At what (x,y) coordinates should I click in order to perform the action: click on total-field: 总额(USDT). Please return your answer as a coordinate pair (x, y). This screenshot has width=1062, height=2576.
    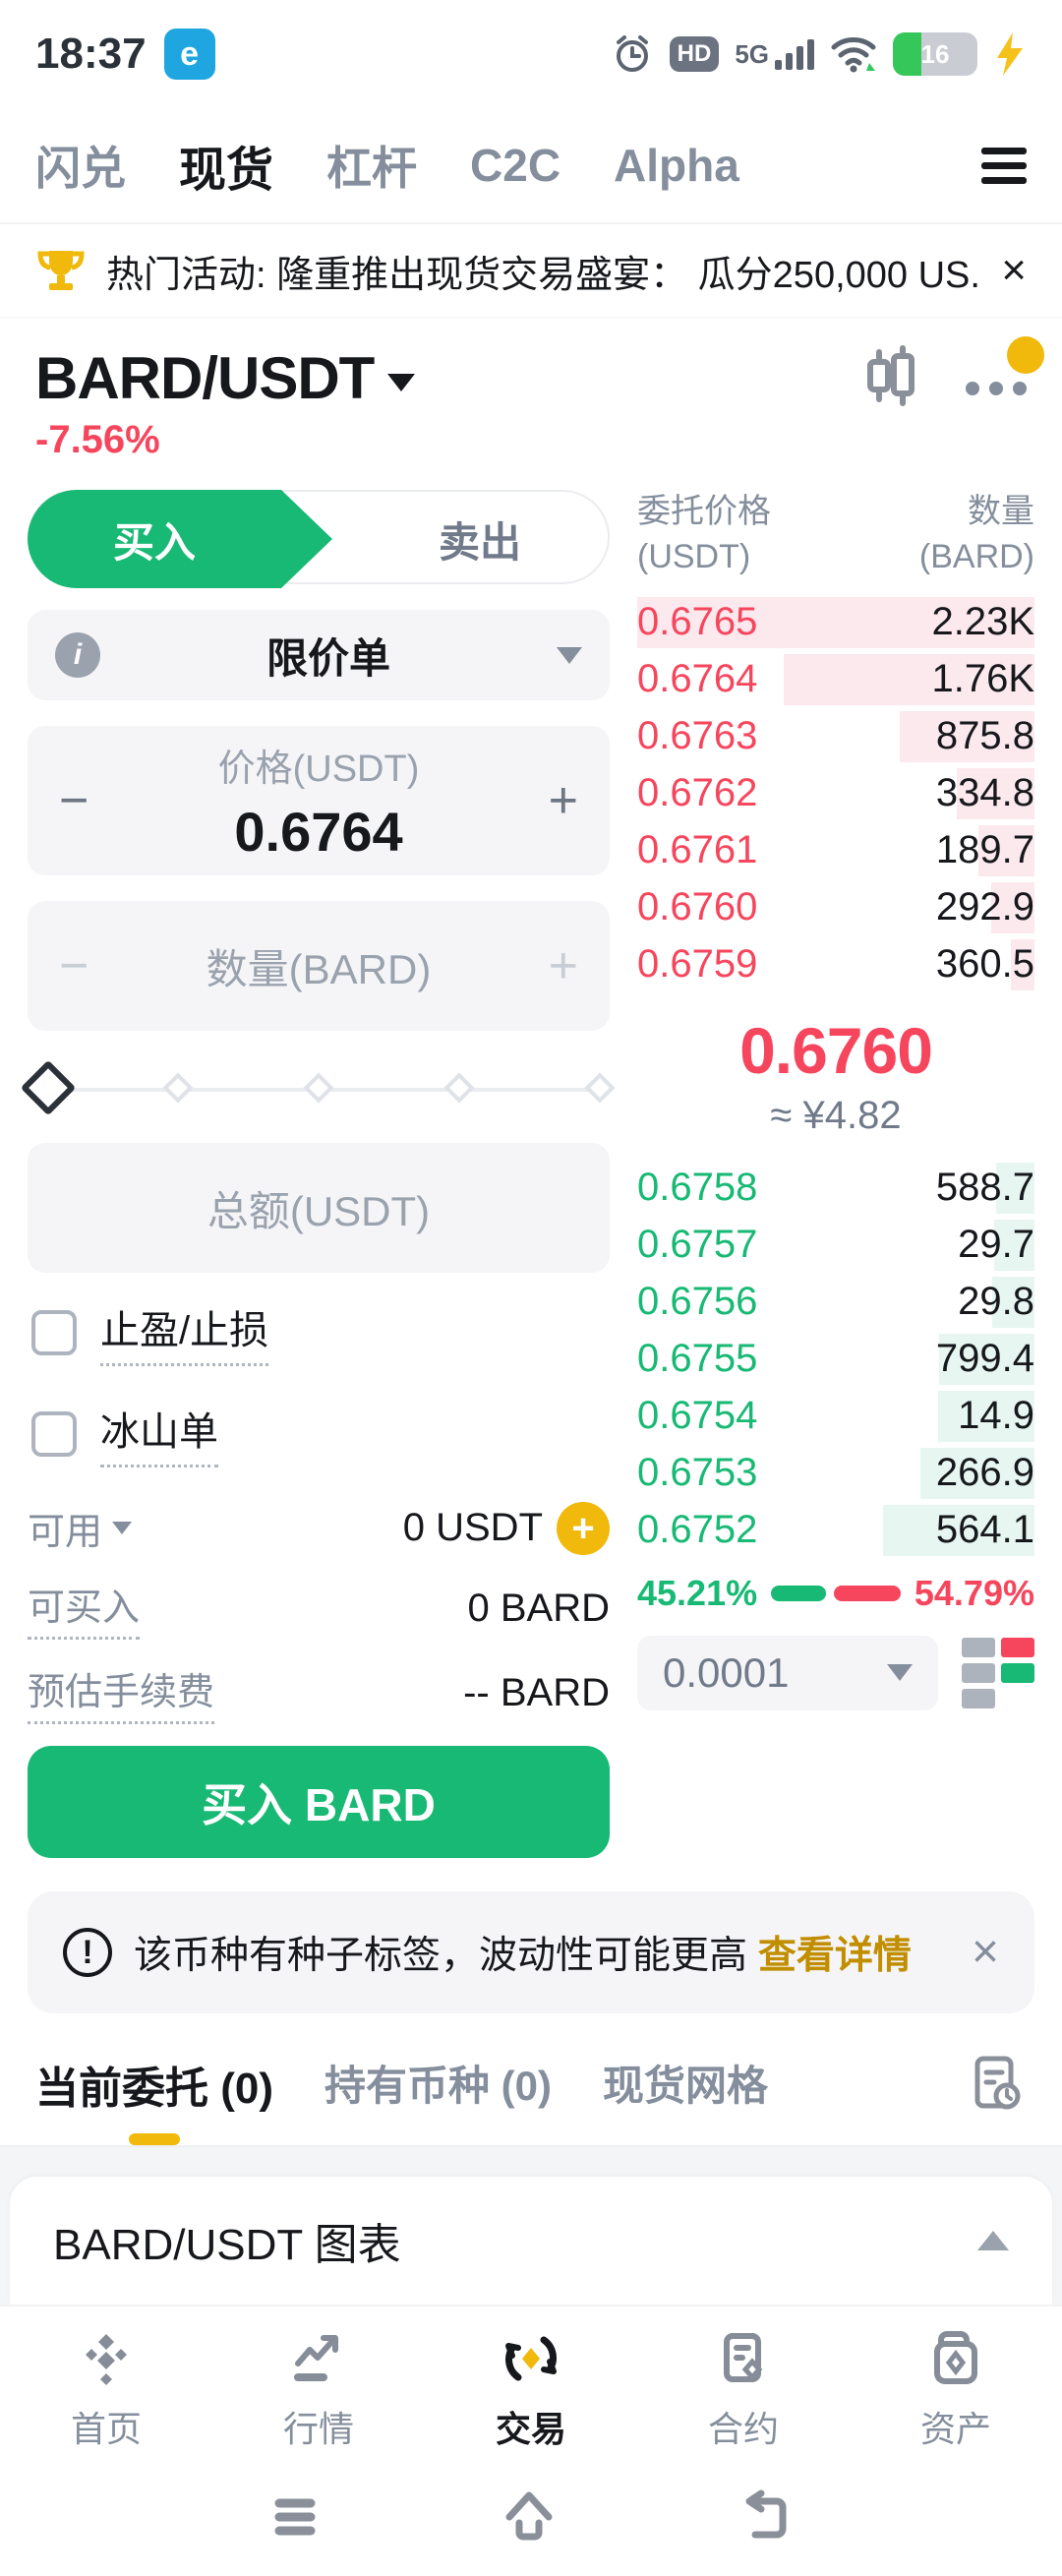
    Looking at the image, I should click on (319, 1208).